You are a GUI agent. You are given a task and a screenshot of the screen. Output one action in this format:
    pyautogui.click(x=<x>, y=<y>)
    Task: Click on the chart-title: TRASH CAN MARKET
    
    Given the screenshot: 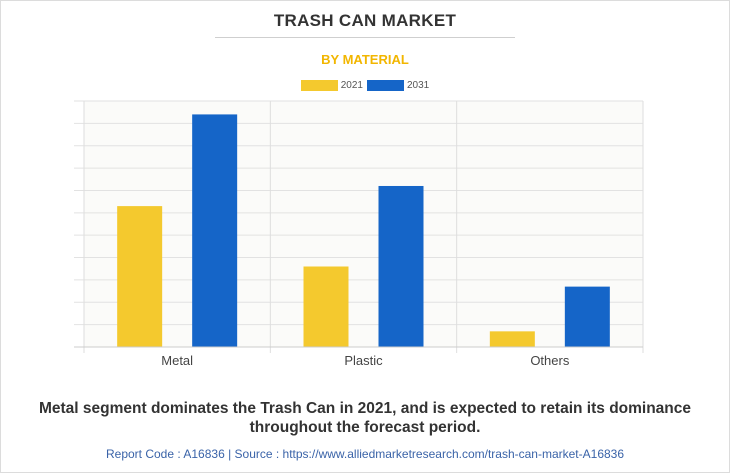 What is the action you would take?
    pyautogui.click(x=365, y=20)
    